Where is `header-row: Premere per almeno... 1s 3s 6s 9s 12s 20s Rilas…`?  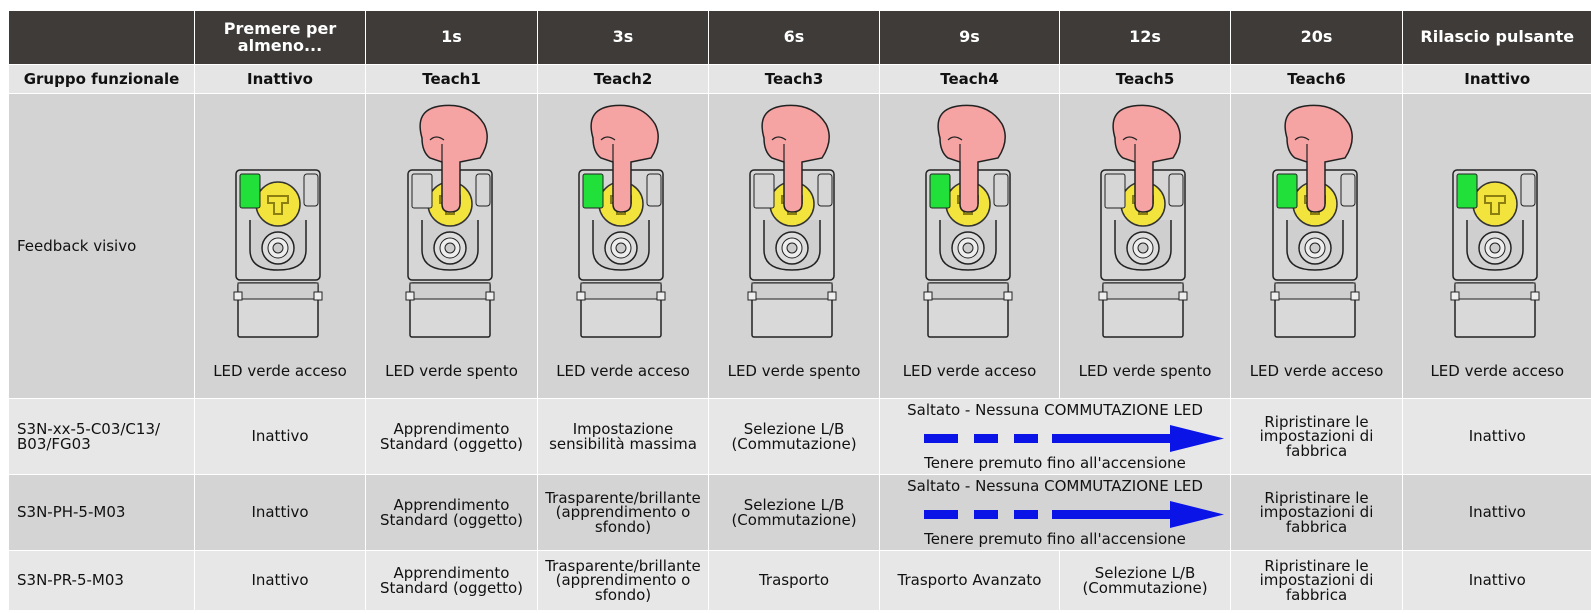
header-row: Premere per almeno... 1s 3s 6s 9s 12s 20s Rilas… is located at coordinates (799, 37).